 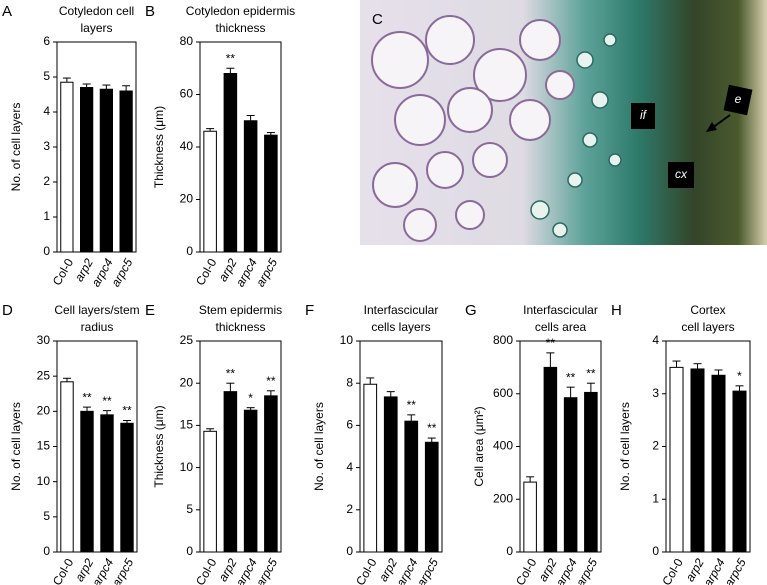 I want to click on y-tick-label: 4, so click(x=46, y=111).